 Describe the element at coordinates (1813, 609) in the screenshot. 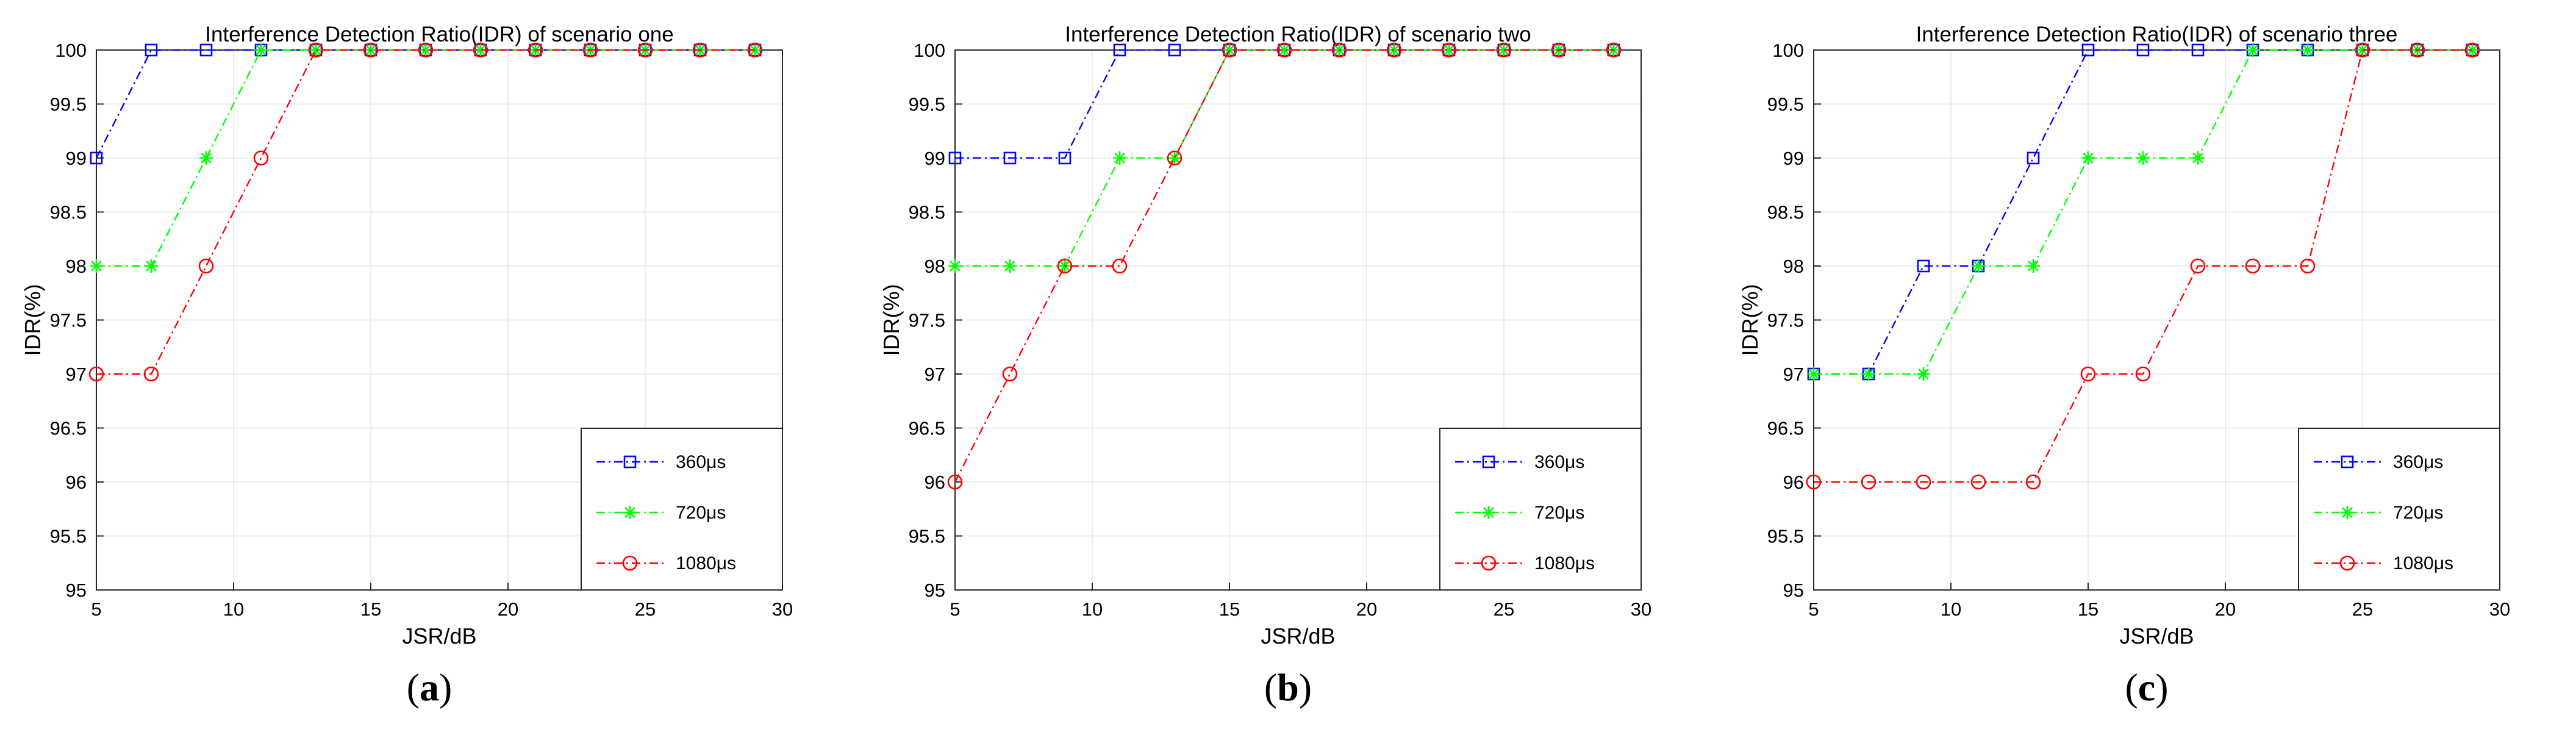

I see `x-tick-label: 5` at that location.